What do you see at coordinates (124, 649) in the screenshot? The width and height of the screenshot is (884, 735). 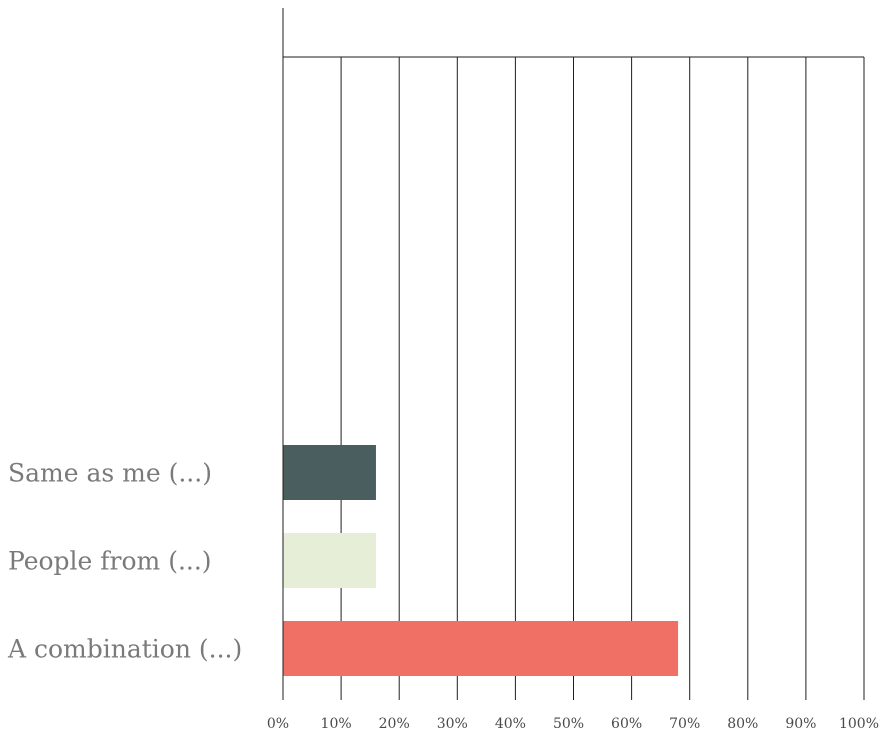 I see `category-label-2: A combination (...)` at bounding box center [124, 649].